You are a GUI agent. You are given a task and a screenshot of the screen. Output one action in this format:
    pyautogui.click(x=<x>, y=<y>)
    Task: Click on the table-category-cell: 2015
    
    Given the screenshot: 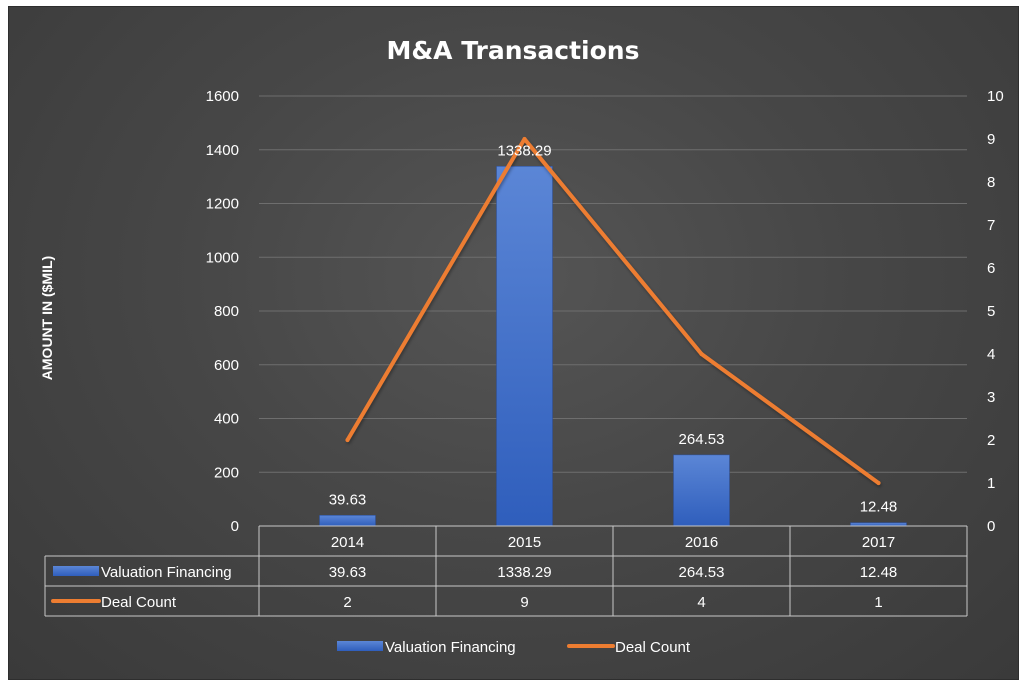 What is the action you would take?
    pyautogui.click(x=524, y=542)
    